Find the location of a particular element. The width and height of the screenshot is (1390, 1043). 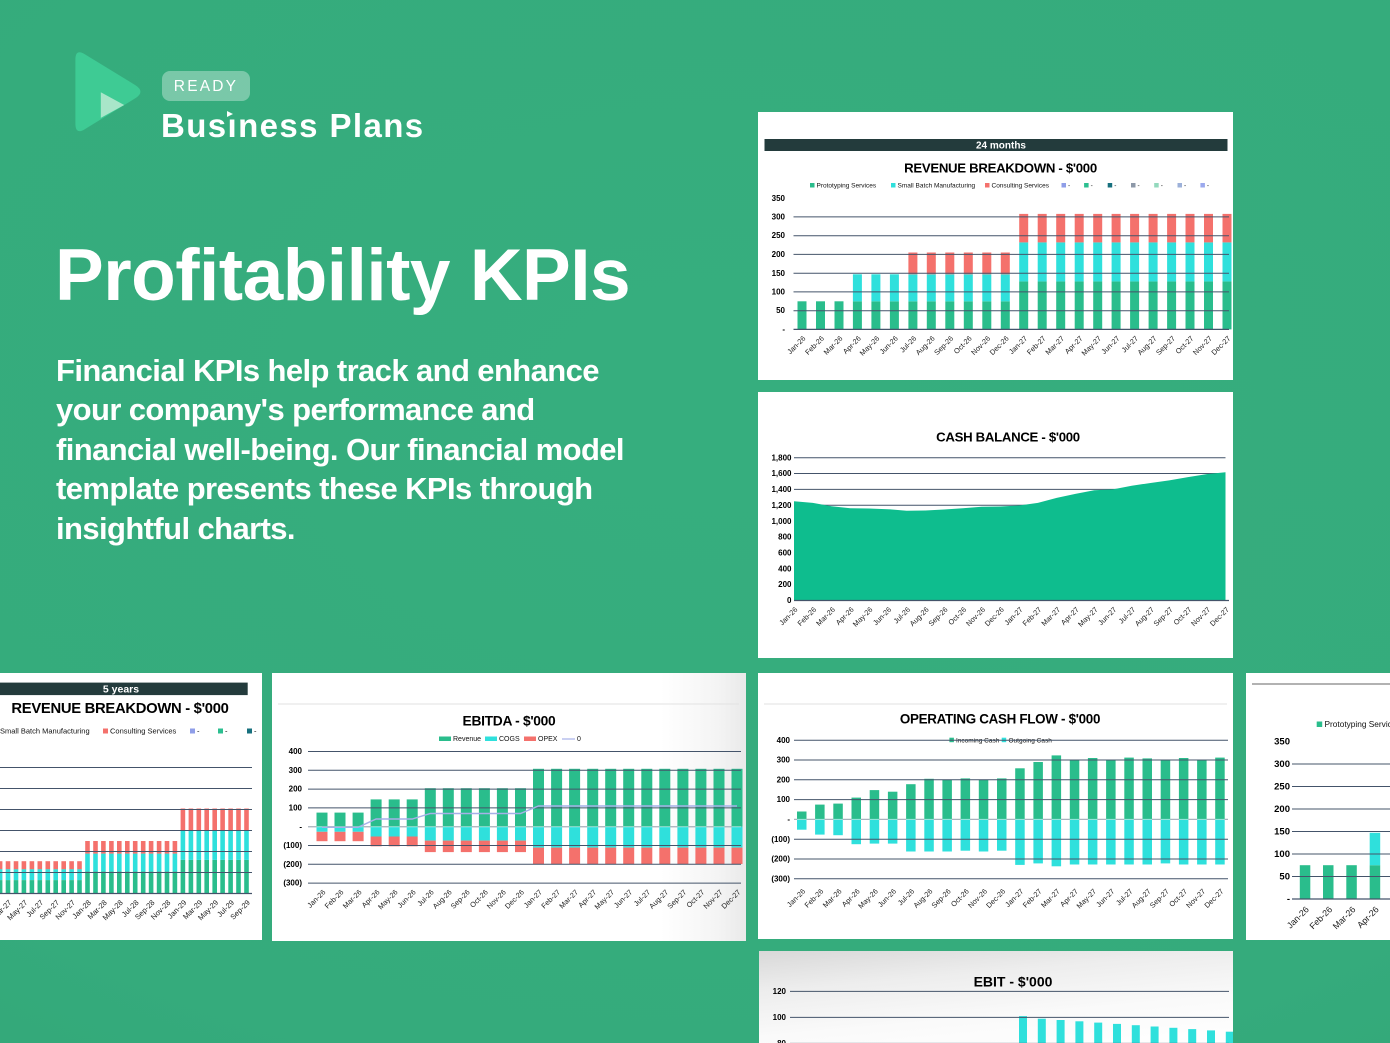

svg-text: (300) is located at coordinates (780, 878).